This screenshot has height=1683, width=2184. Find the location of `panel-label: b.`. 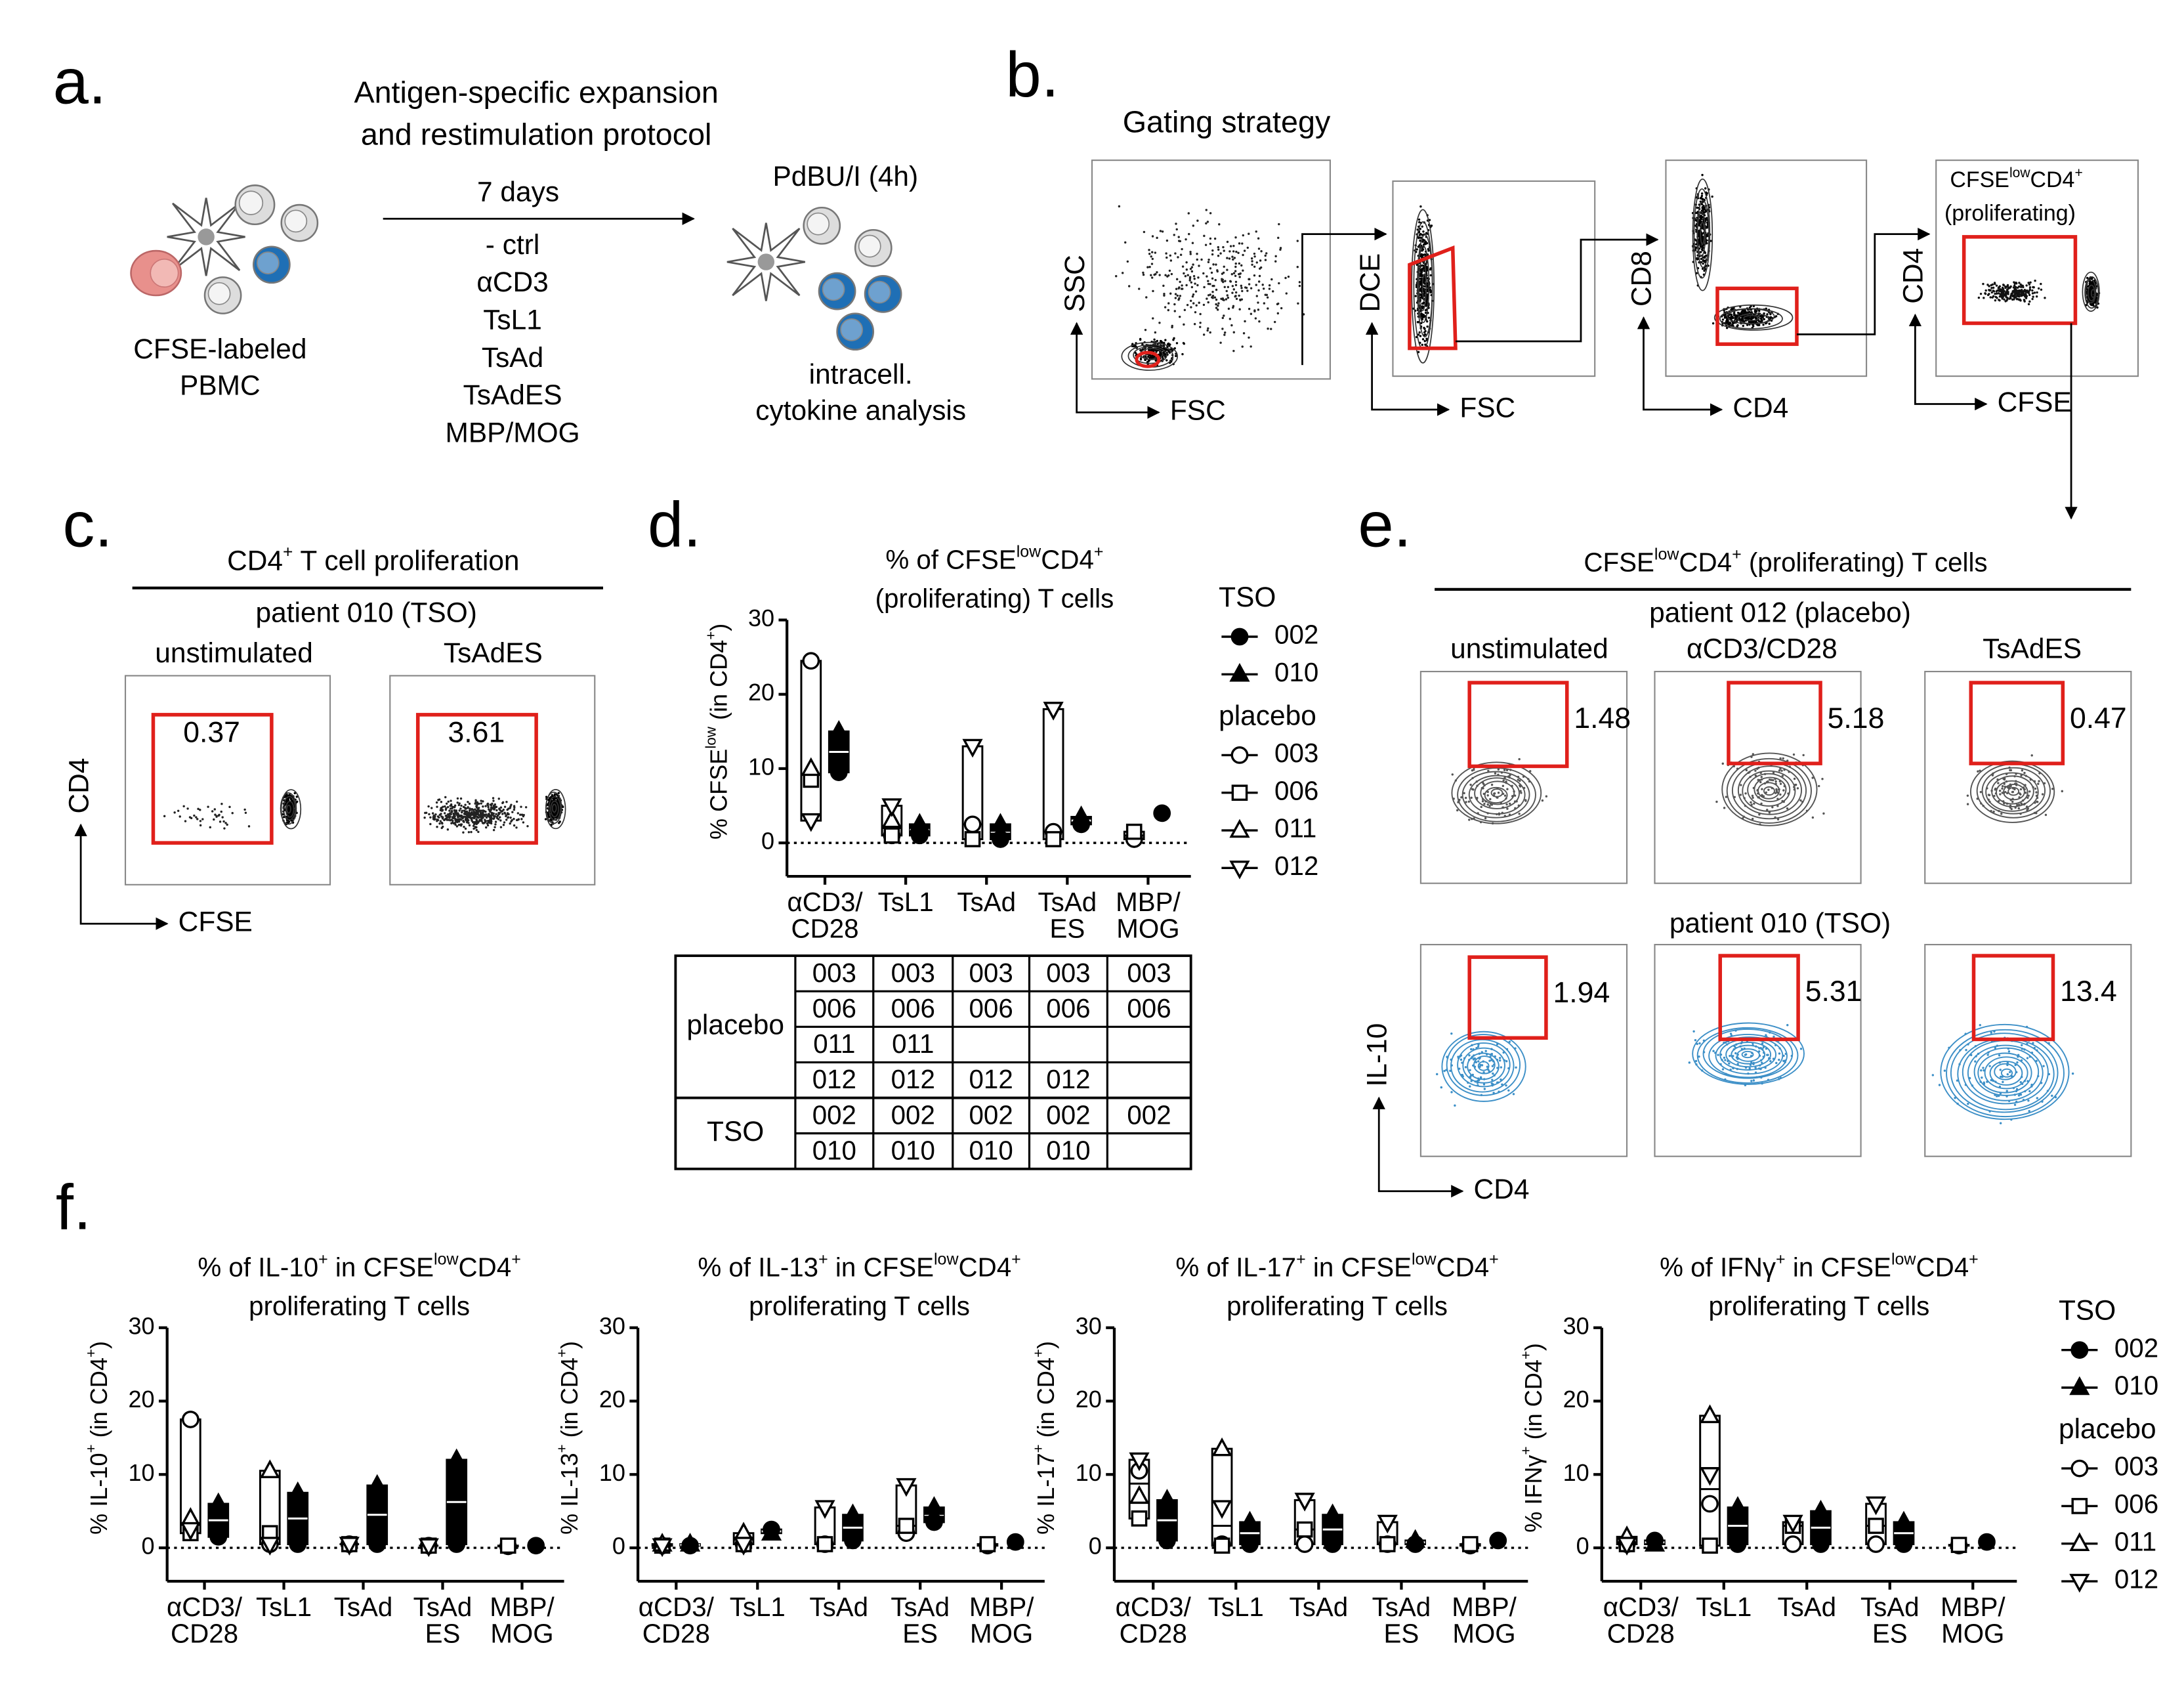

panel-label: b. is located at coordinates (1032, 74).